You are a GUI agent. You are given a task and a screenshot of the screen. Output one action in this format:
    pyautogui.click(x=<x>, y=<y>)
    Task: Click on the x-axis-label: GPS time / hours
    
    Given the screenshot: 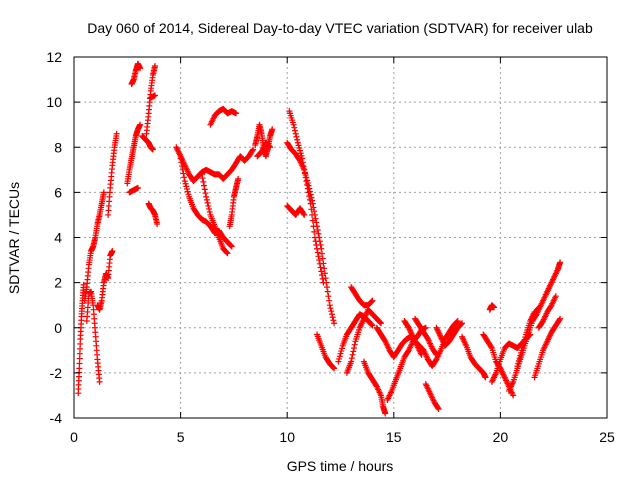 What is the action you would take?
    pyautogui.click(x=340, y=466)
    